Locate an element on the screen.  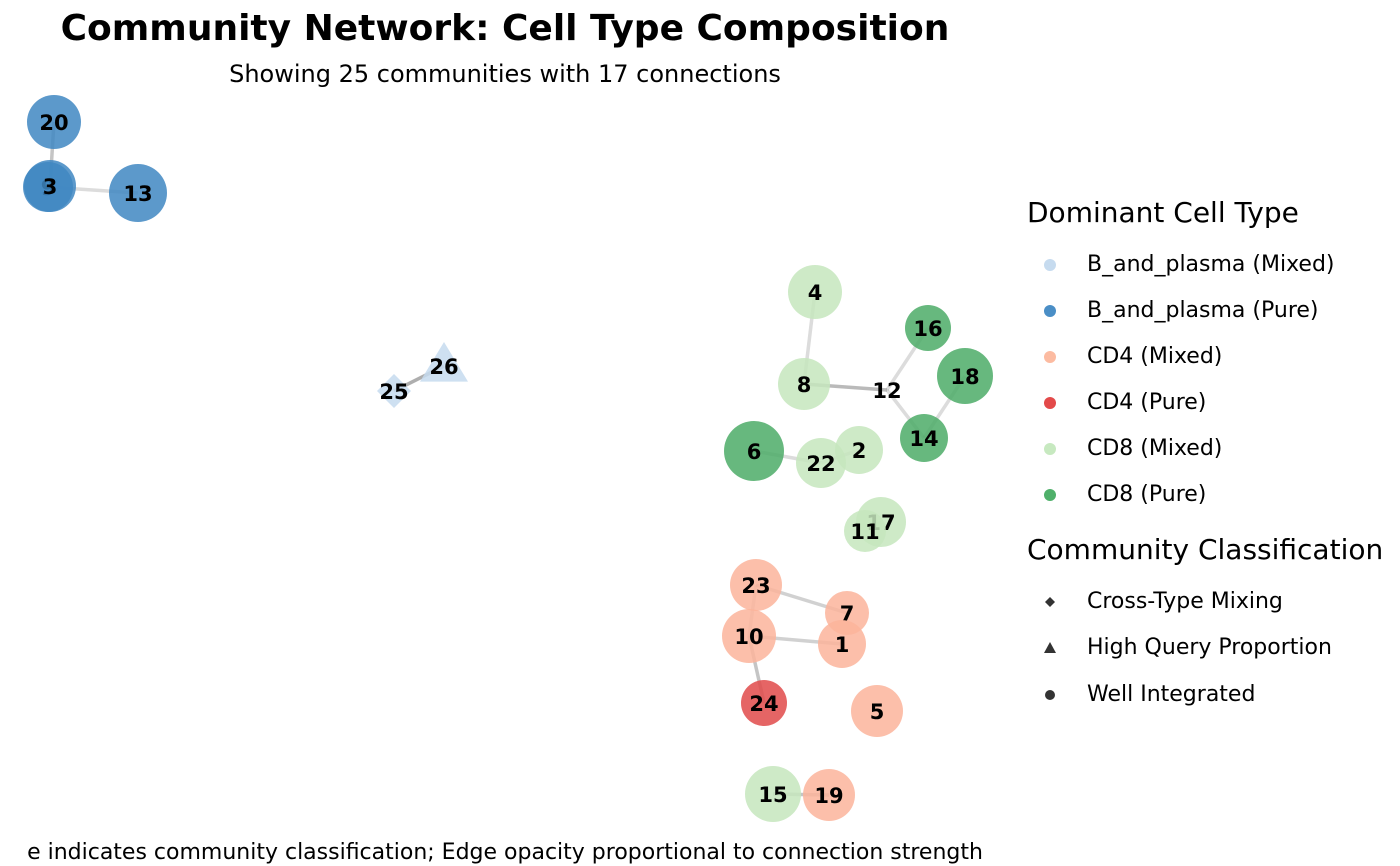
node-label-3: 3 is located at coordinates (50, 187).